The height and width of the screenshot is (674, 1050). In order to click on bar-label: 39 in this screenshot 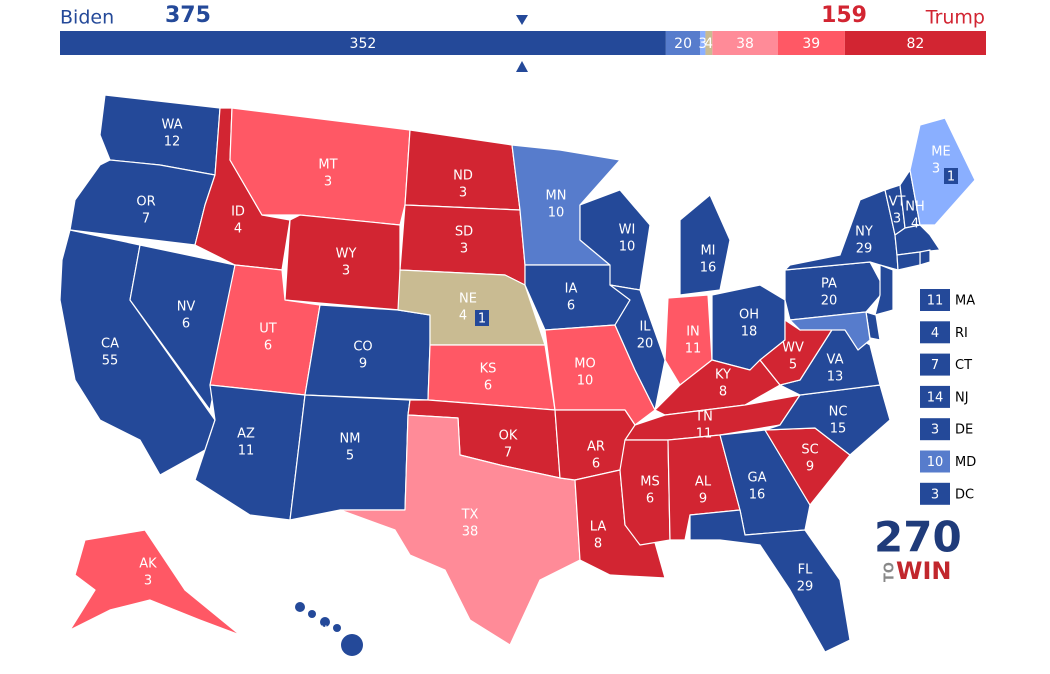, I will do `click(811, 44)`.